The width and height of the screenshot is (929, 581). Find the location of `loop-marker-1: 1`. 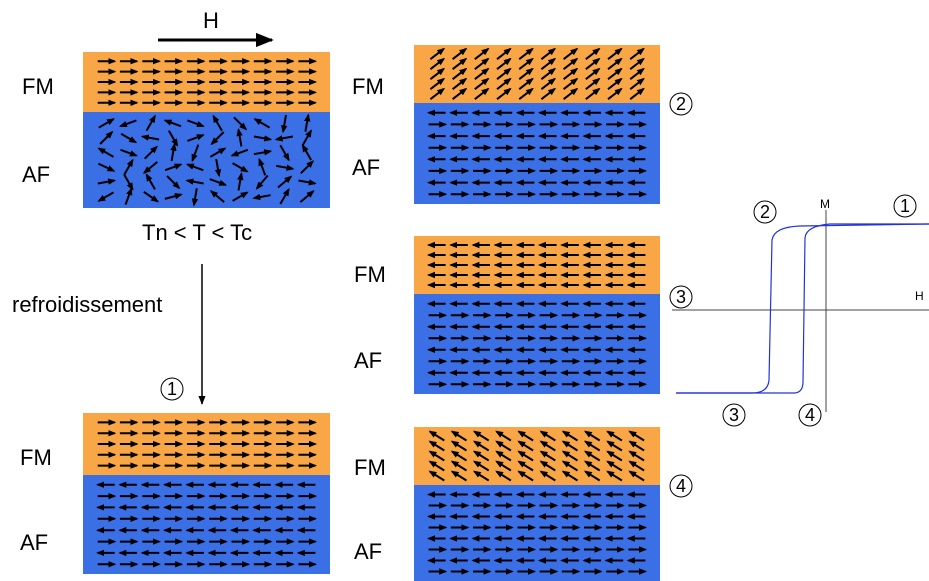

loop-marker-1: 1 is located at coordinates (905, 206).